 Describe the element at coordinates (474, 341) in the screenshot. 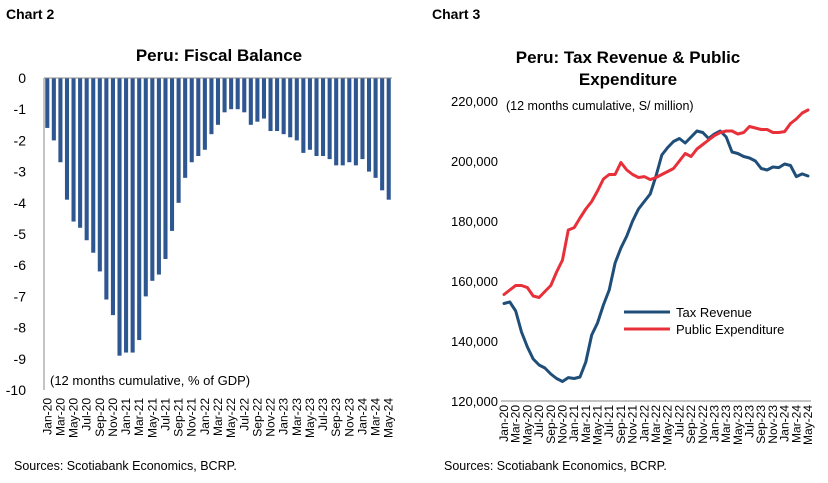

I see `y-tick-label: 140,000` at that location.